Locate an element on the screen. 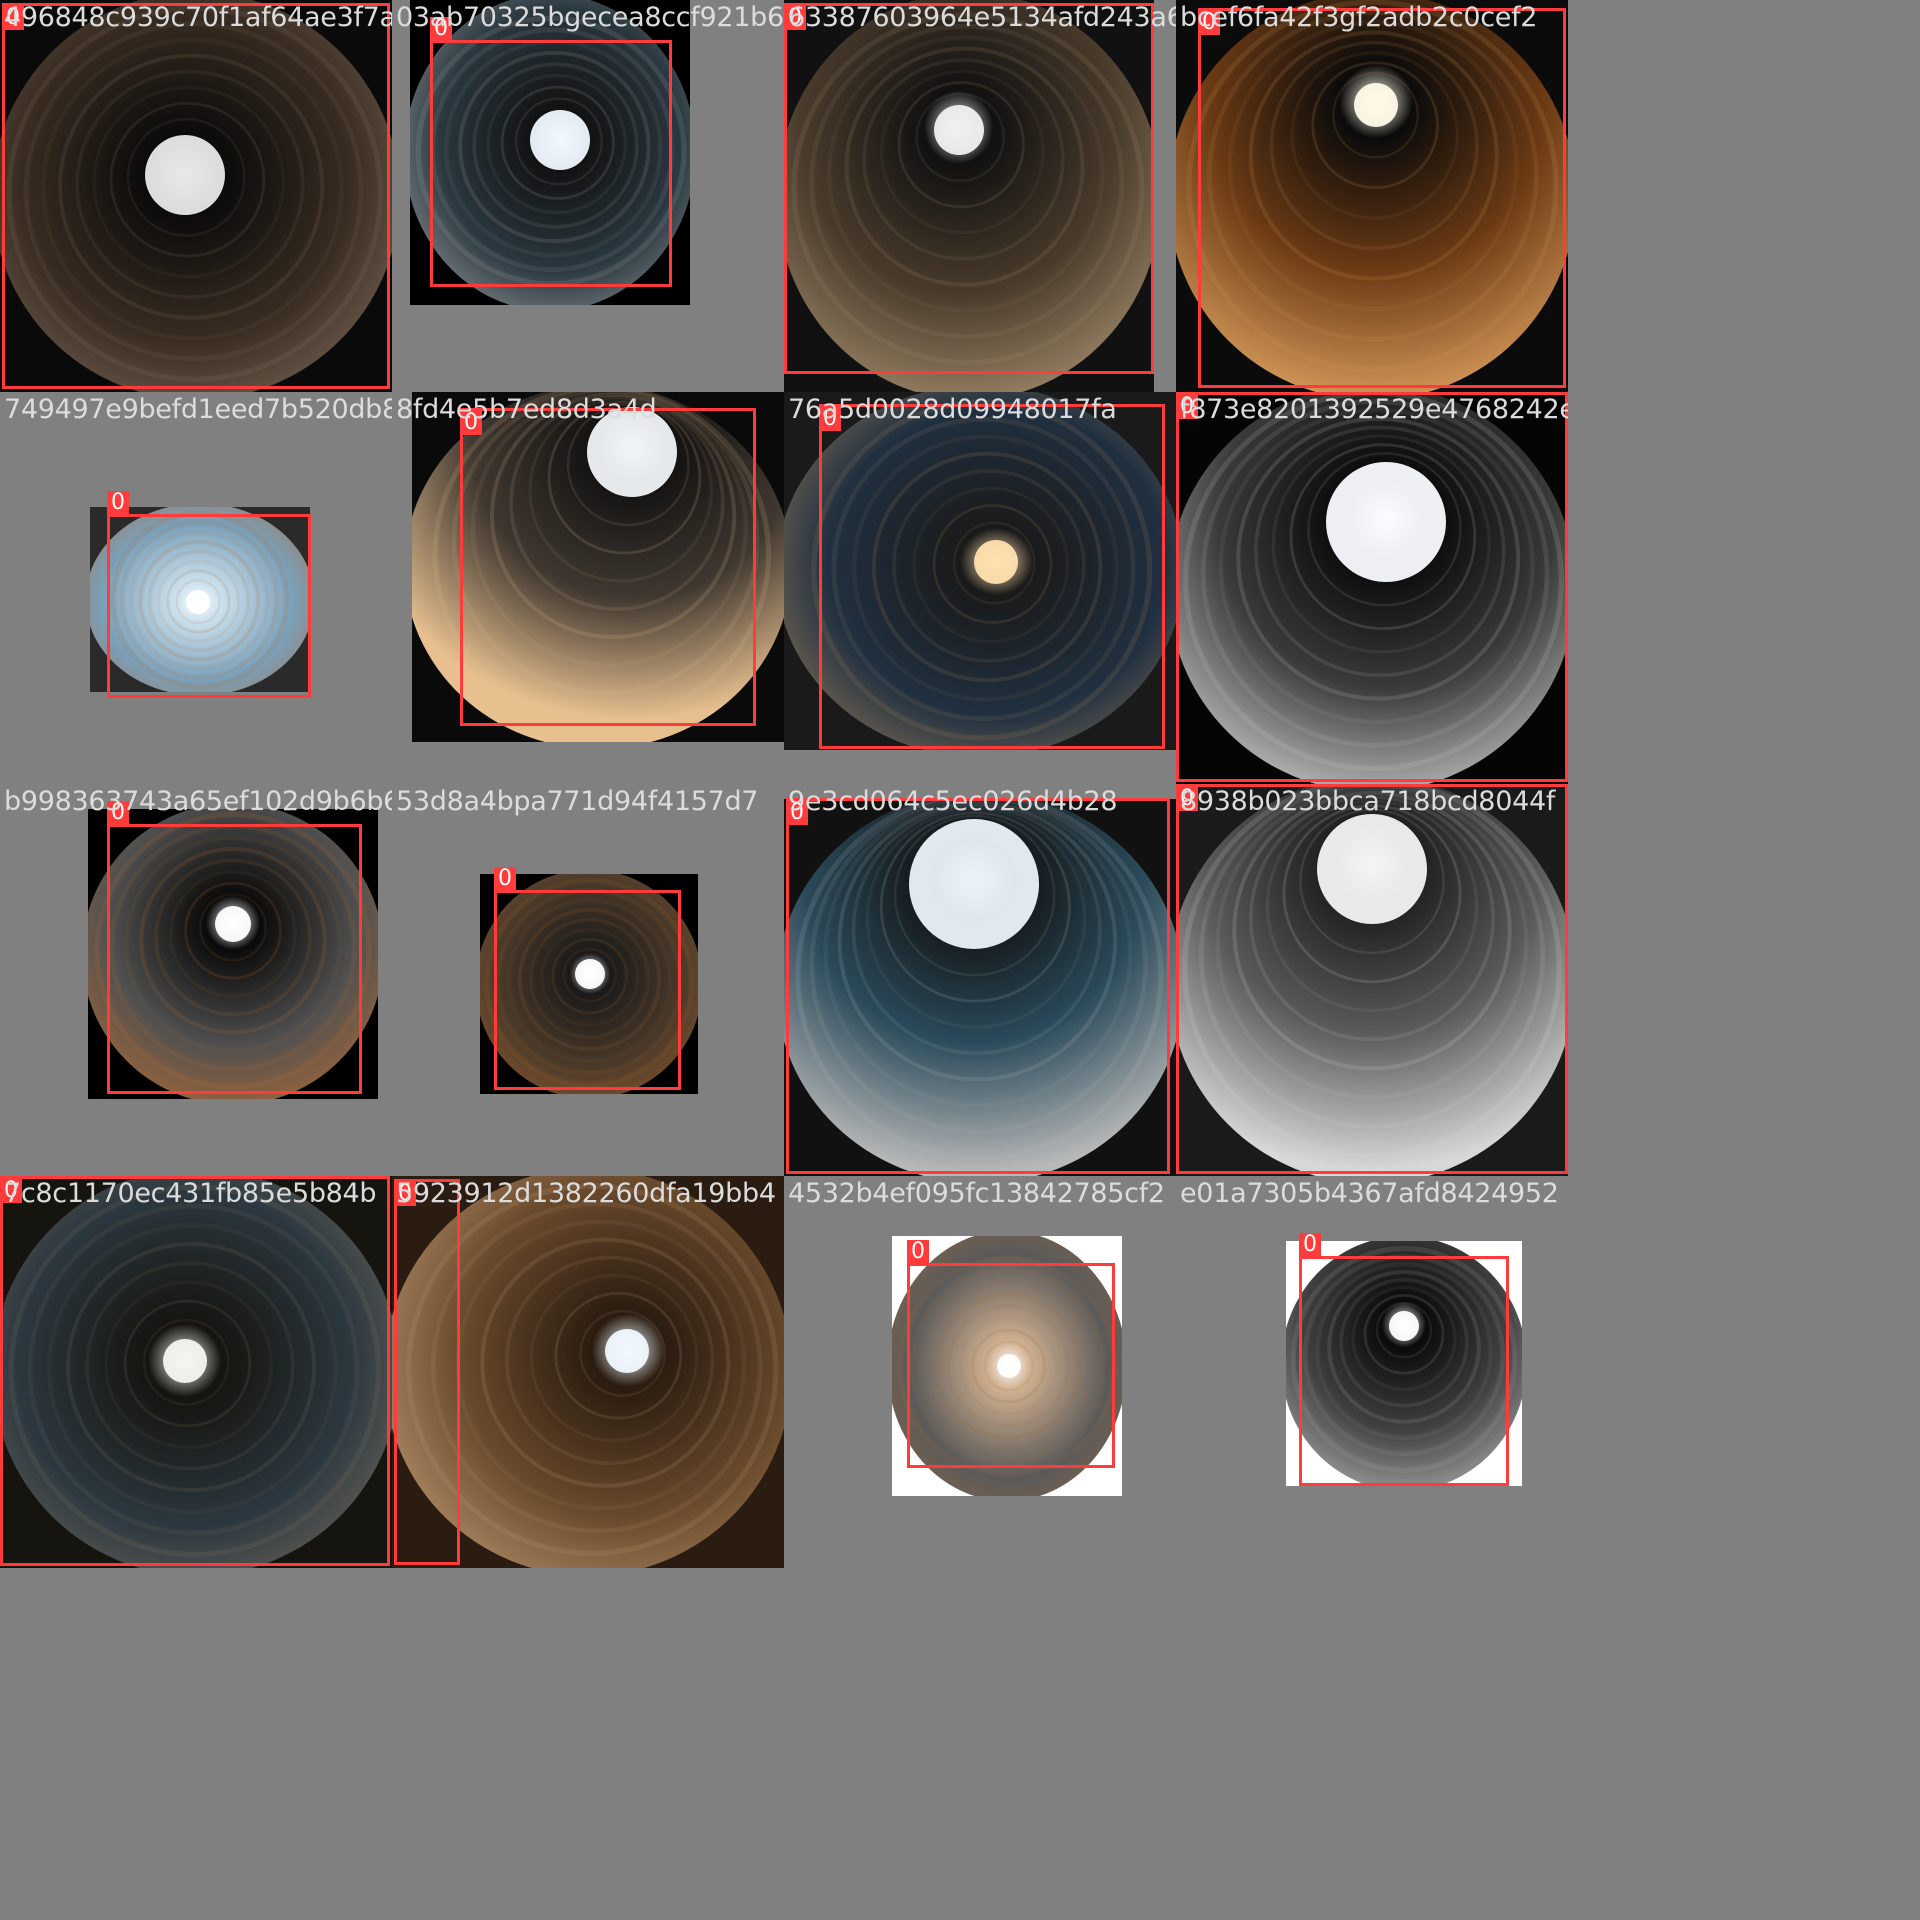  image-tile: 03ab70325bgecea8ccf921b67 0 is located at coordinates (588, 196).